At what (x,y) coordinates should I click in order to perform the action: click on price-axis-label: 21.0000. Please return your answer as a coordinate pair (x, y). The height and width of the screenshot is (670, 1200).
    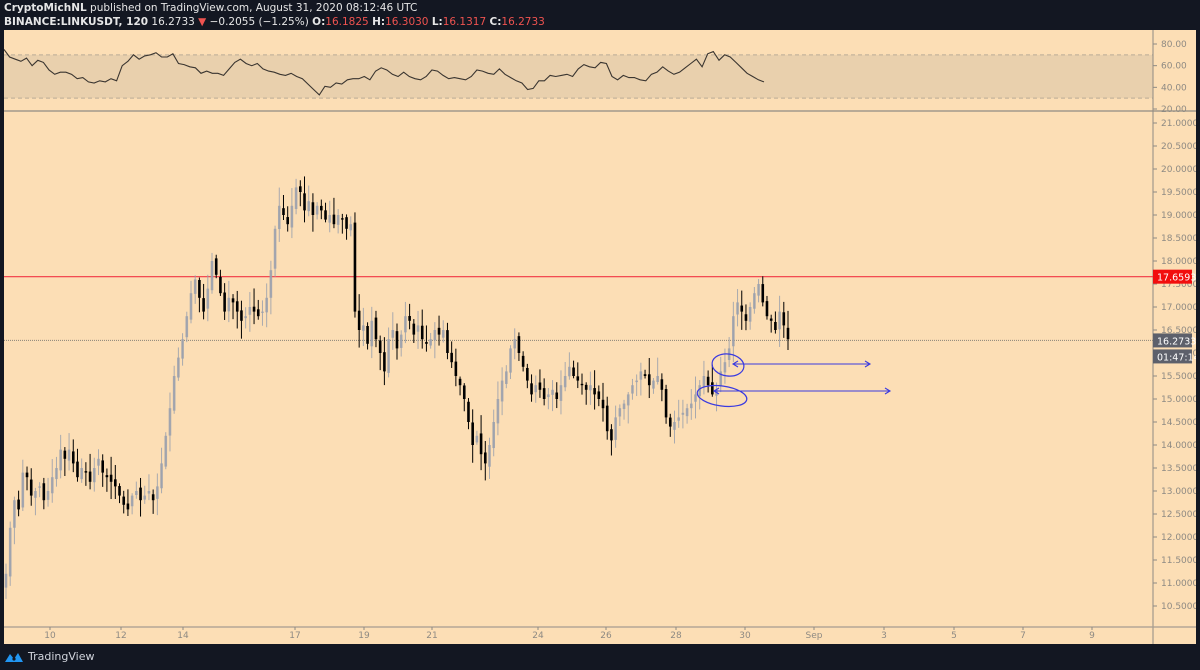
    Looking at the image, I should click on (1178, 124).